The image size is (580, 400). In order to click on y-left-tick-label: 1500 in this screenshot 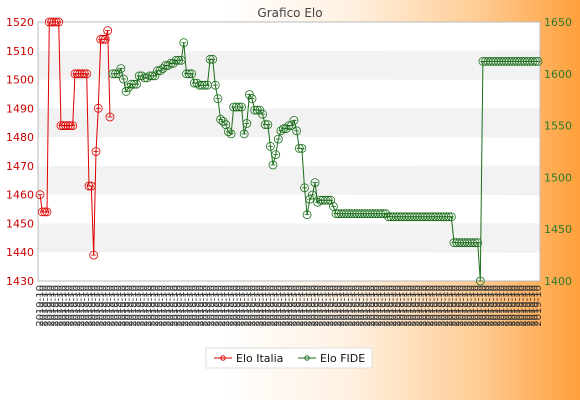, I will do `click(20, 80)`.